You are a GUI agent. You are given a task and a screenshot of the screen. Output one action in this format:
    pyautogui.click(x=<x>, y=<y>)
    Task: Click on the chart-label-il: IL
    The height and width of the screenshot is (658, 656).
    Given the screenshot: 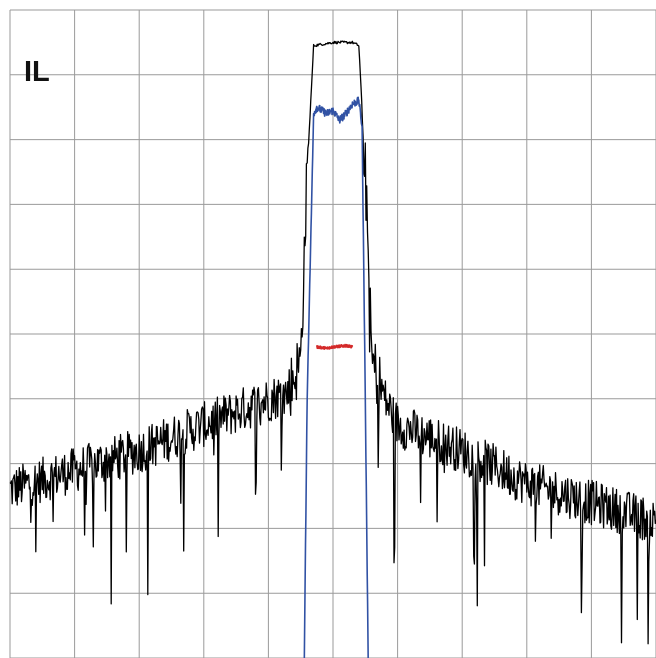 What is the action you would take?
    pyautogui.click(x=37, y=72)
    